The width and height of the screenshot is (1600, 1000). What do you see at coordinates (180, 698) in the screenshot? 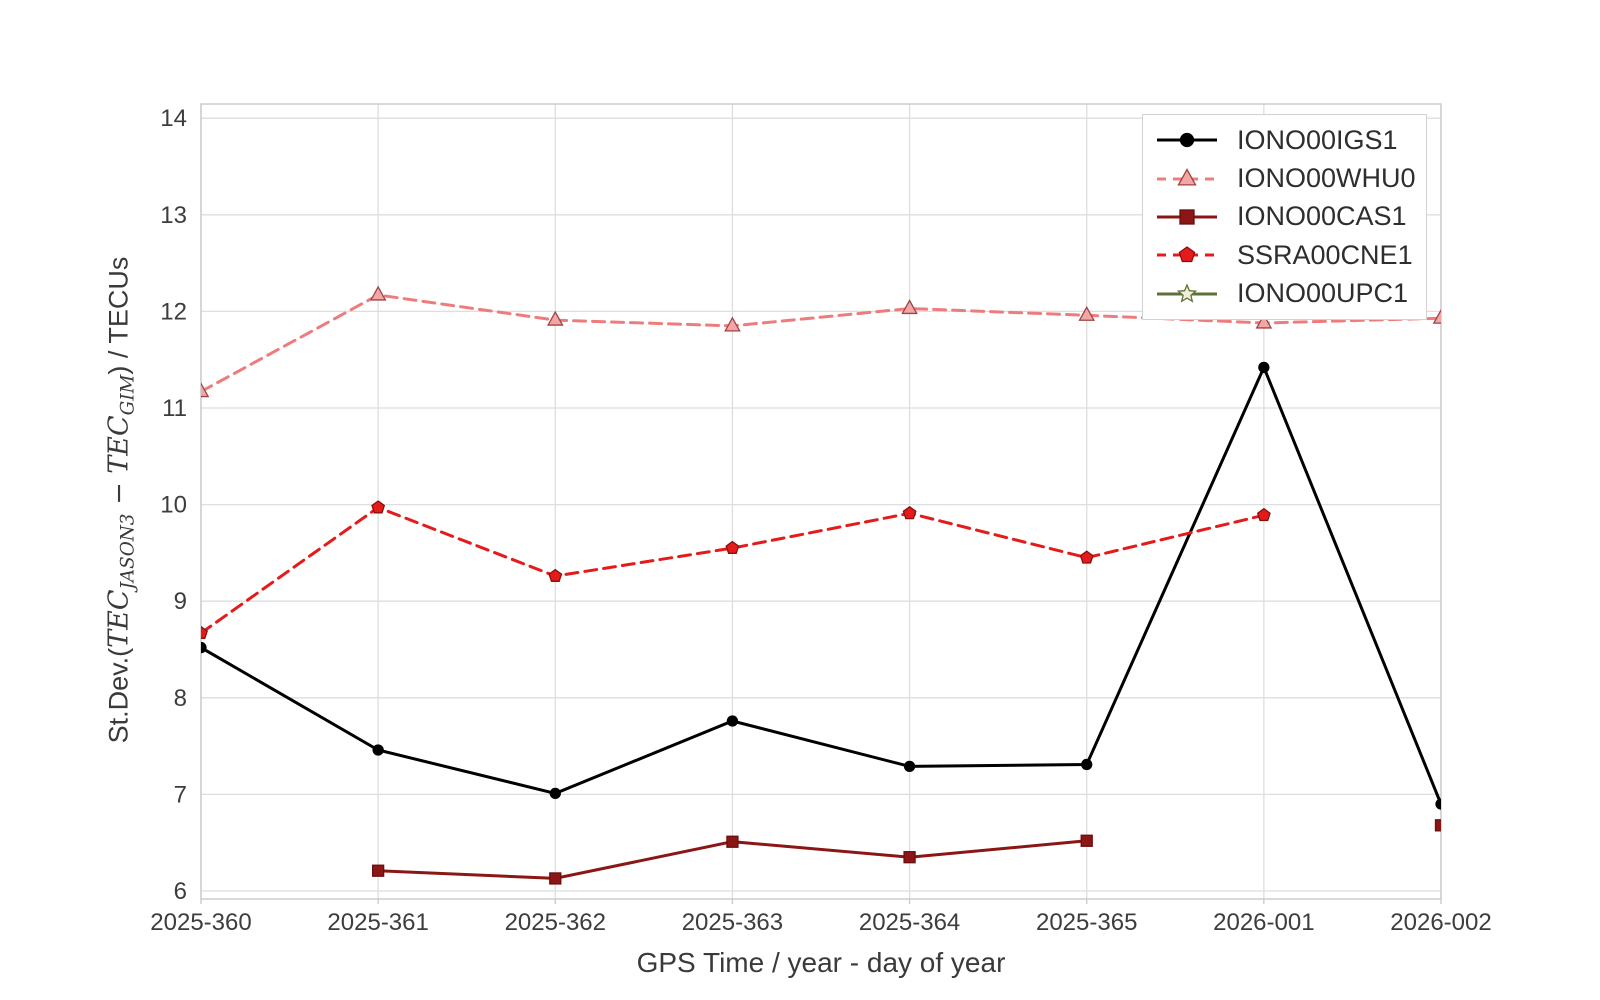
I see `y-tick-label: 8` at bounding box center [180, 698].